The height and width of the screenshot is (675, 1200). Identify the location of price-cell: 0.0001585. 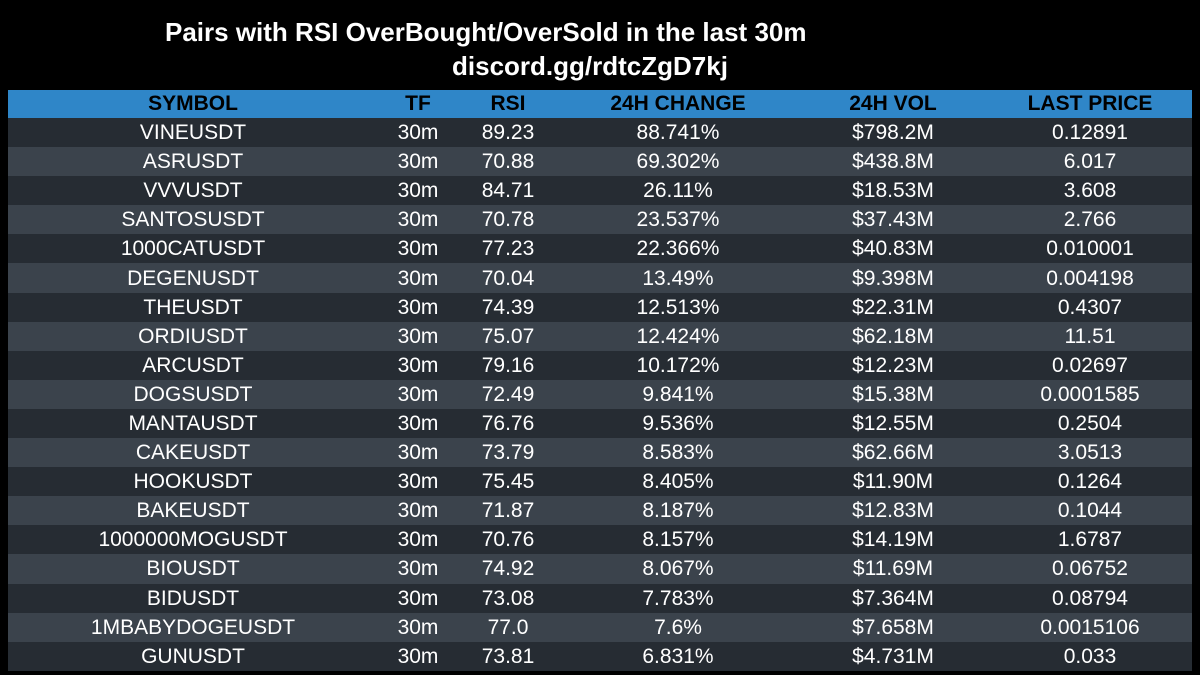
(1090, 394).